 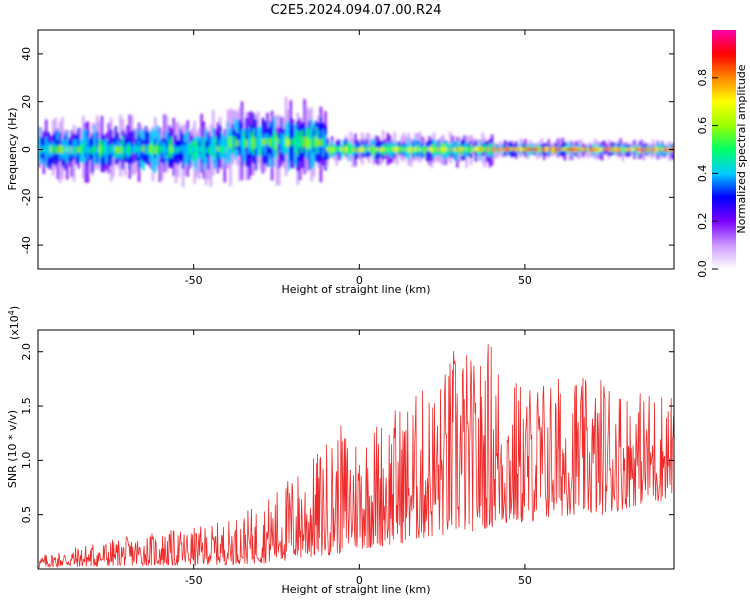 I want to click on snr-ytick-label: 2.0, so click(x=26, y=352).